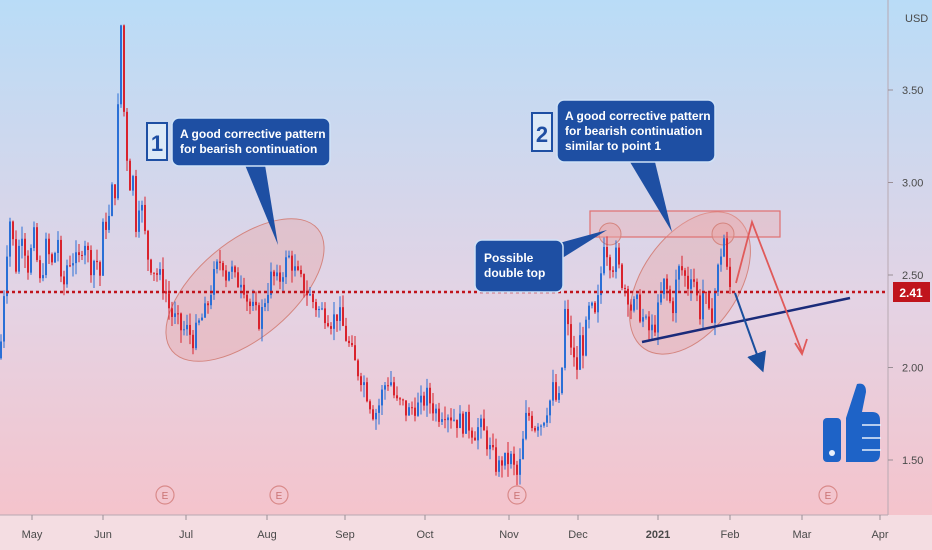  Describe the element at coordinates (633, 131) in the screenshot. I see `annotation-2-line-2: for bearish continuation` at that location.